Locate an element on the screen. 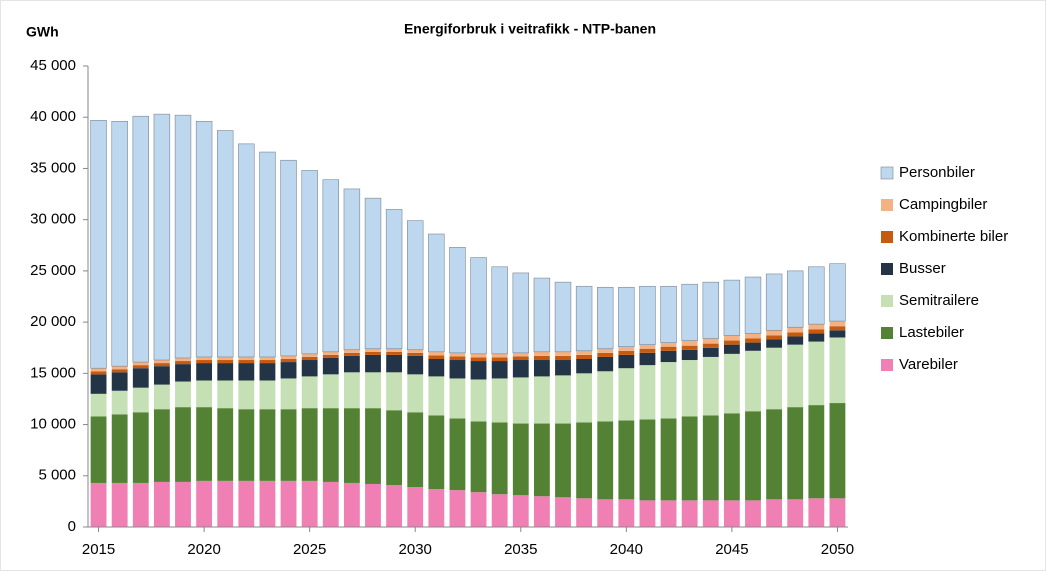 This screenshot has width=1047, height=572. legend-label: Lastebiler is located at coordinates (931, 332).